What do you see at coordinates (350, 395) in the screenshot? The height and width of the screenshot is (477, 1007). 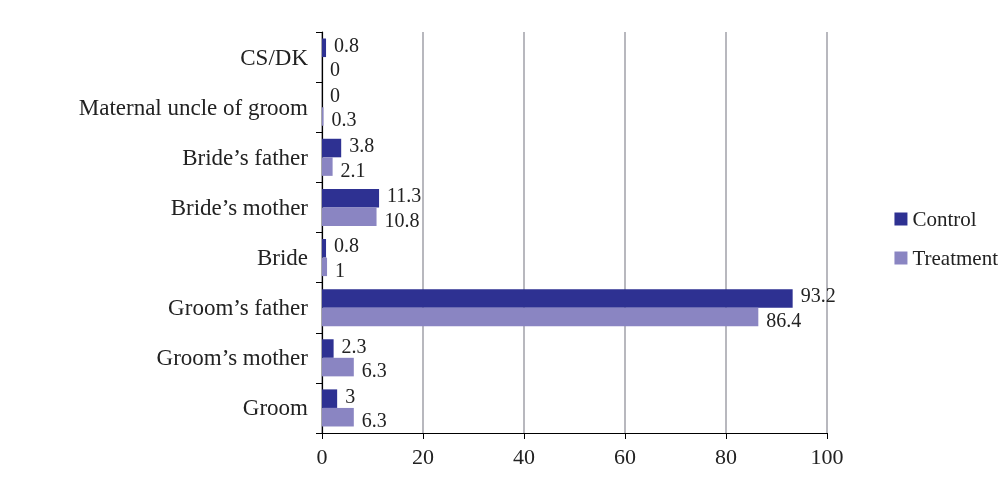 I see `data-label: 3` at bounding box center [350, 395].